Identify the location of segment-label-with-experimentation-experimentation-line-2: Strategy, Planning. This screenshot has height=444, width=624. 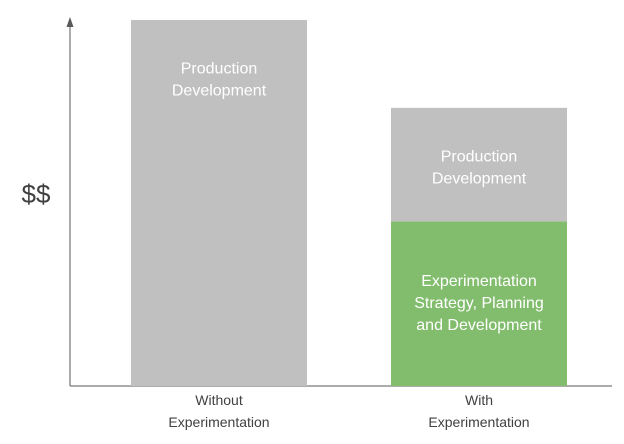
(479, 303).